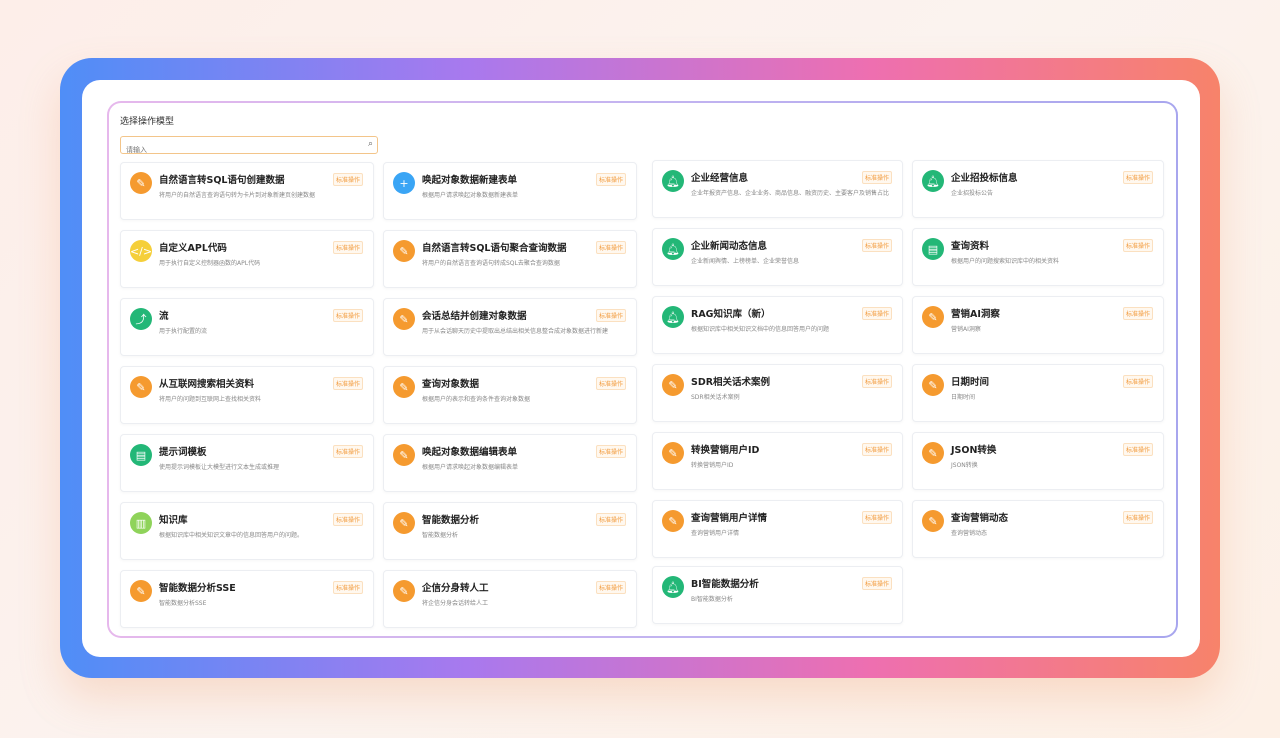 The width and height of the screenshot is (1280, 738). I want to click on card-title: BI智能数据分析, so click(725, 584).